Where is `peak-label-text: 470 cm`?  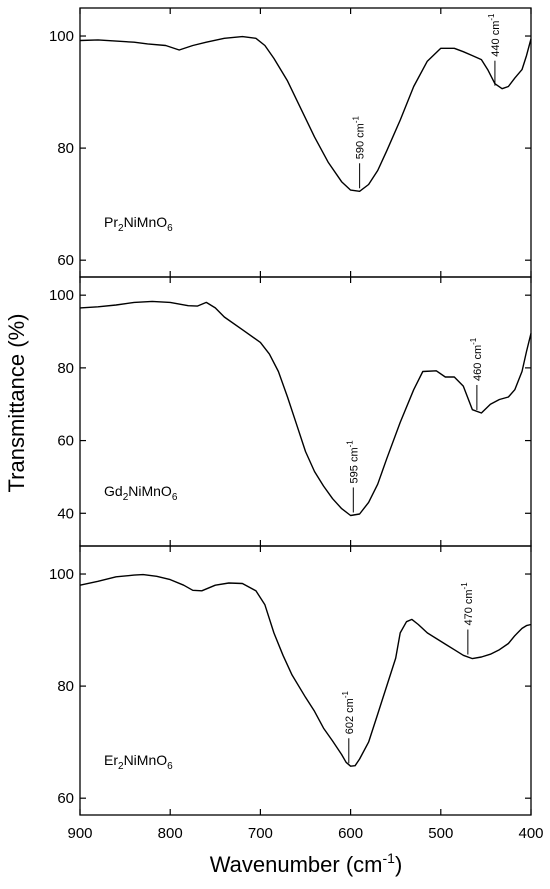
peak-label-text: 470 cm is located at coordinates (469, 607).